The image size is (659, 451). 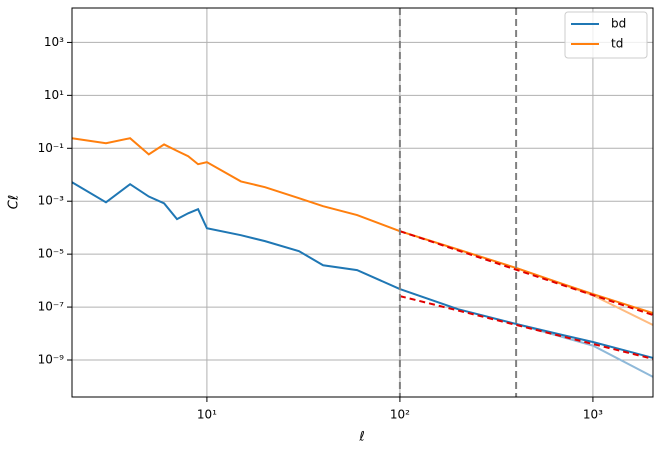 What do you see at coordinates (51, 148) in the screenshot?
I see `y-tick-label: 10⁻¹` at bounding box center [51, 148].